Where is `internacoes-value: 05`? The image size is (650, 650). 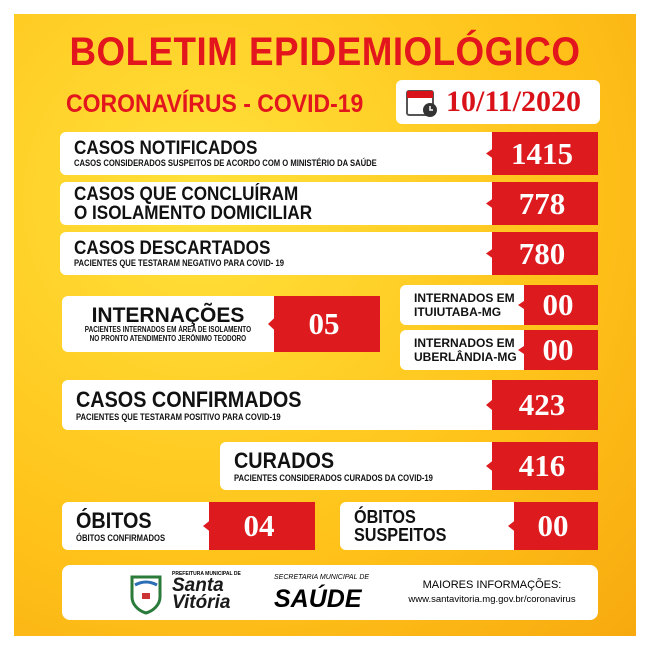
internacoes-value: 05 is located at coordinates (324, 324).